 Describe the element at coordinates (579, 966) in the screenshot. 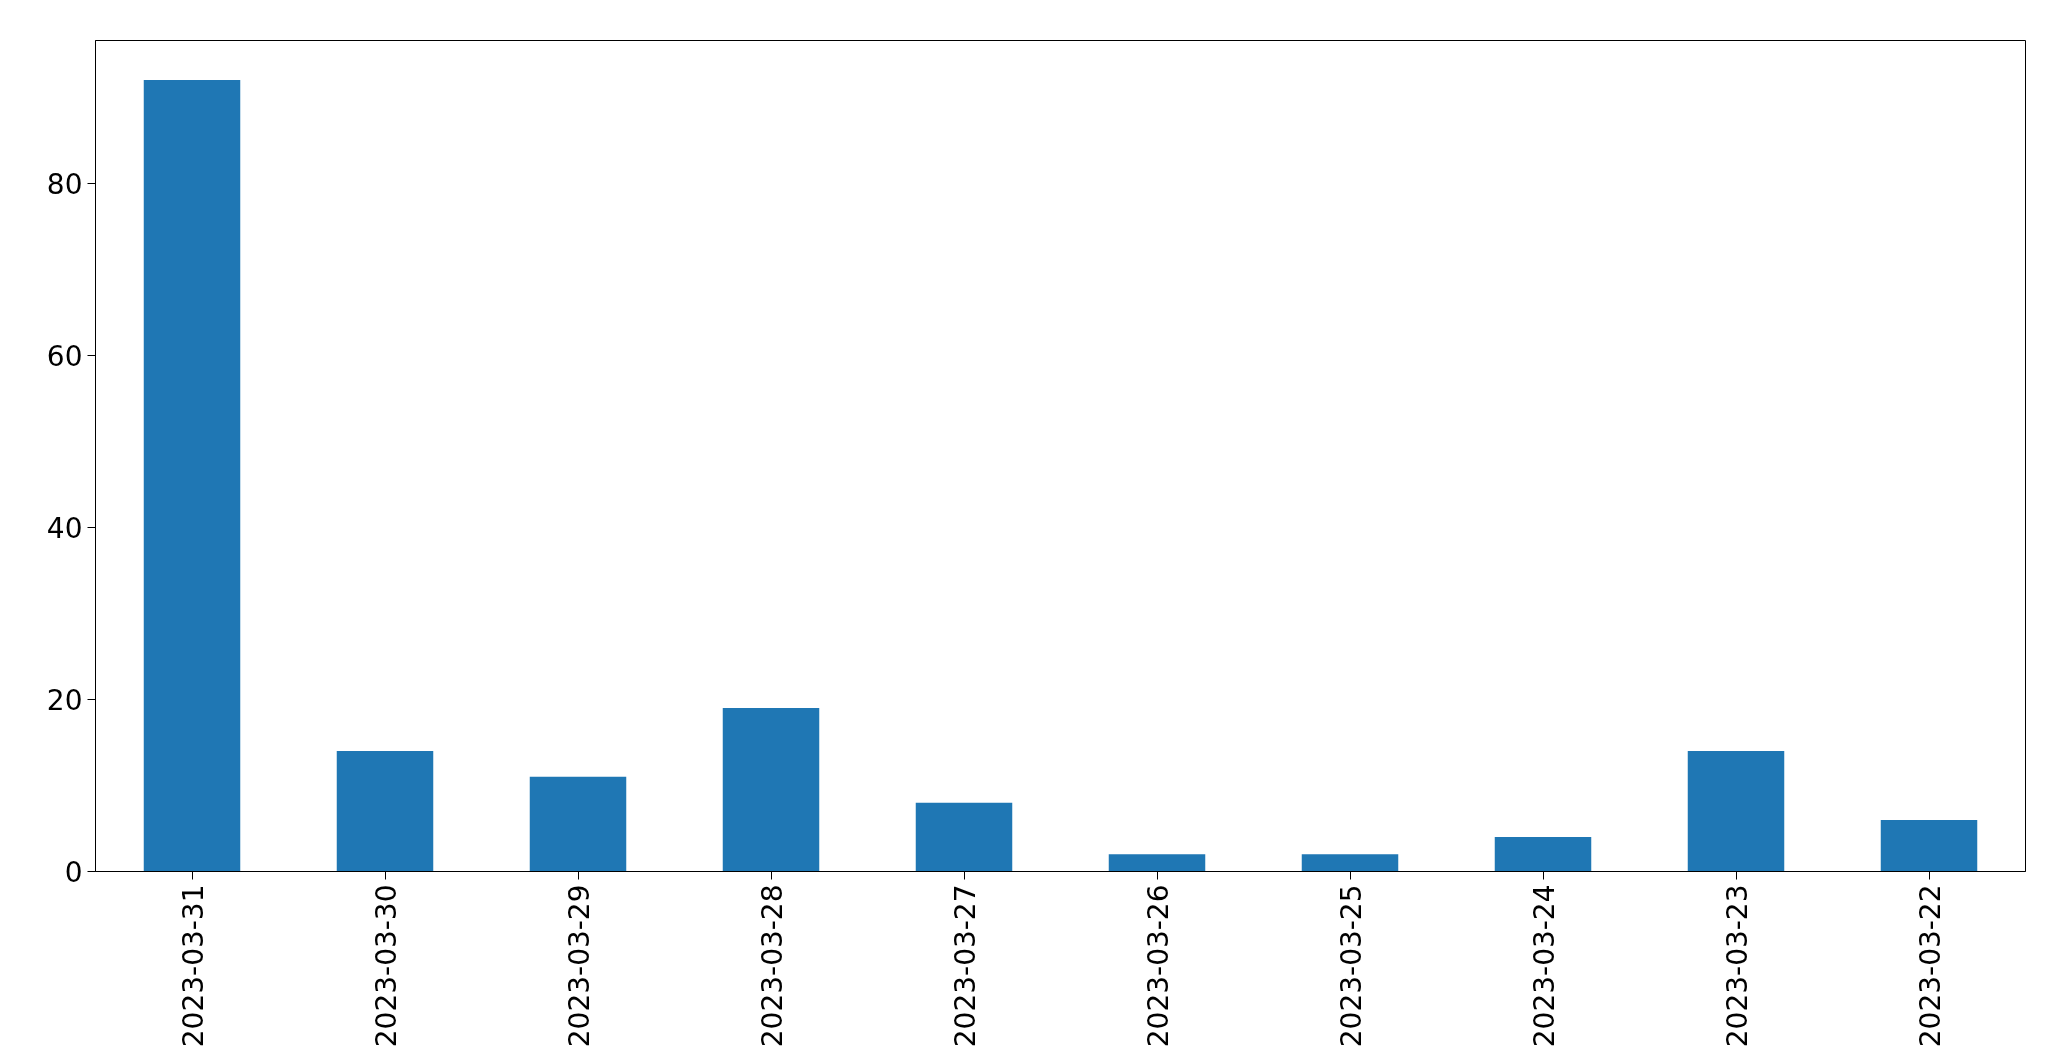

I see `x-tick-label: 2023-03-29` at that location.